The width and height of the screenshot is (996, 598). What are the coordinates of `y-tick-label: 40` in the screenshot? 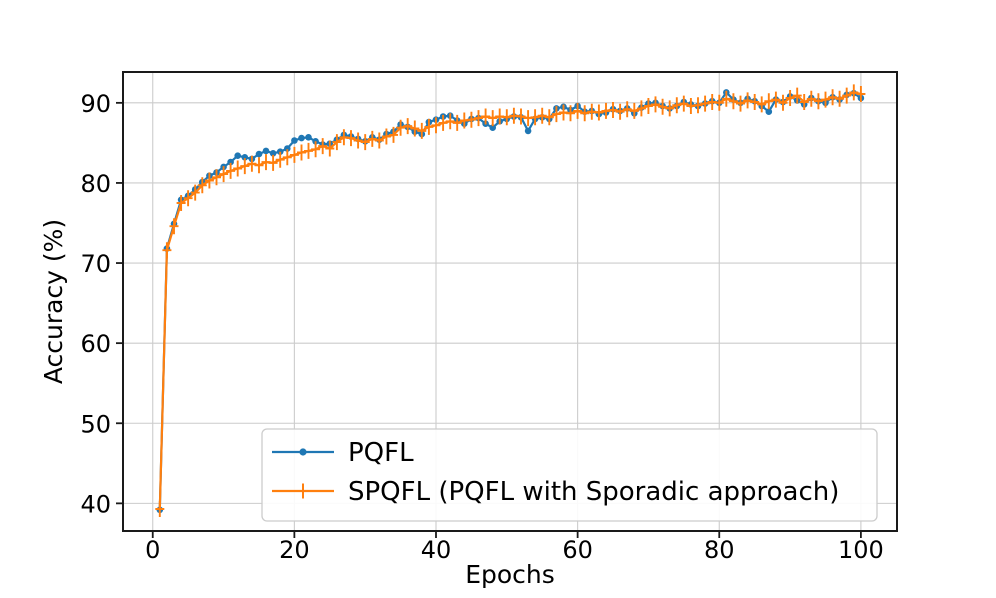 It's located at (95, 504).